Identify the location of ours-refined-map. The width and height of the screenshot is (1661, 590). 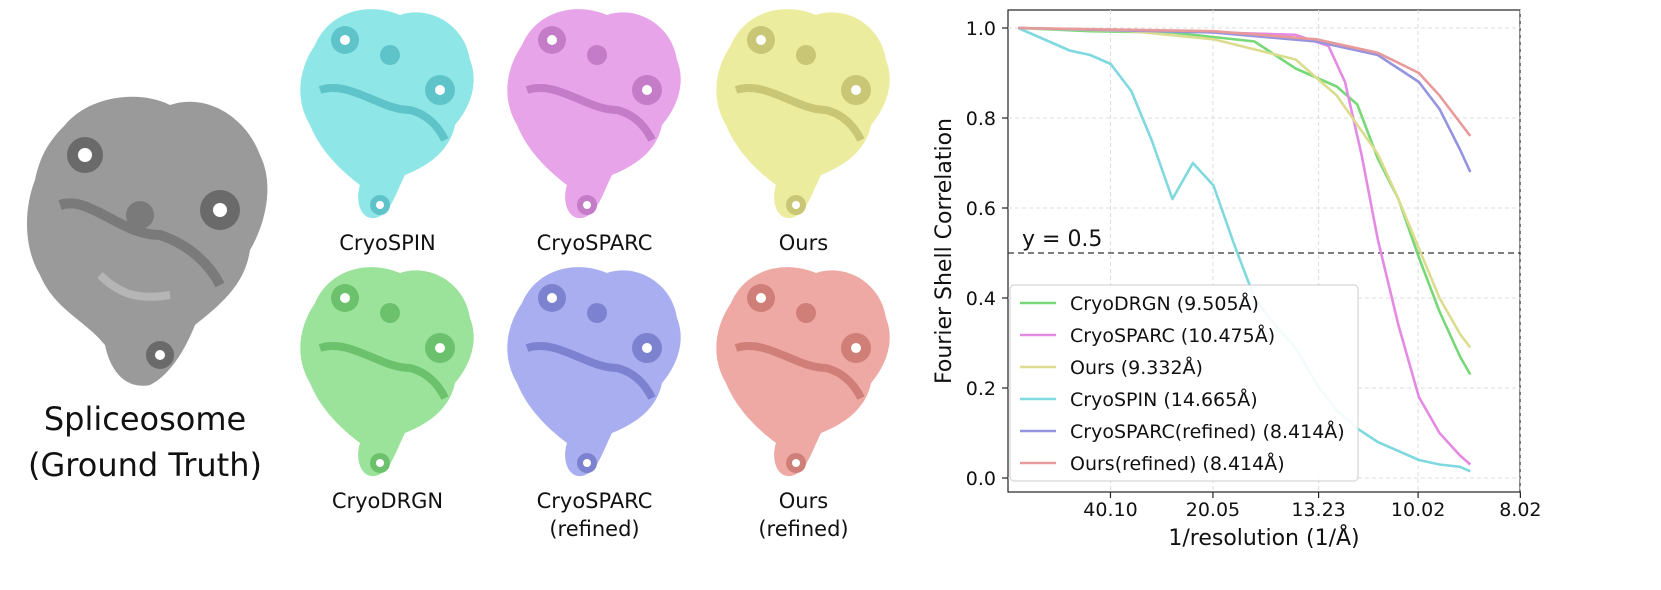
(803, 372).